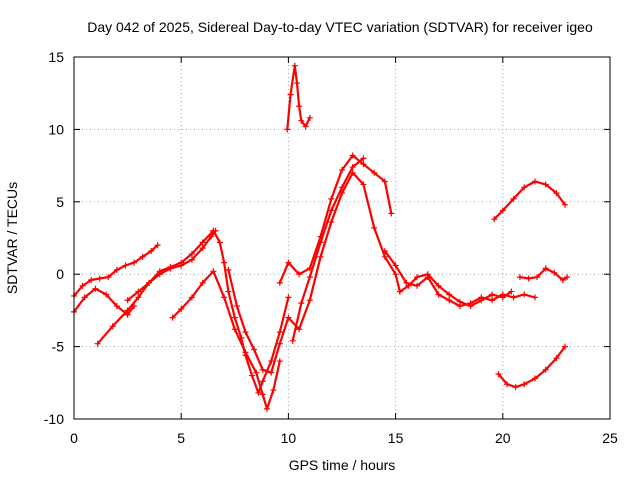 This screenshot has height=480, width=640. What do you see at coordinates (60, 274) in the screenshot?
I see `y-tick-label: 0` at bounding box center [60, 274].